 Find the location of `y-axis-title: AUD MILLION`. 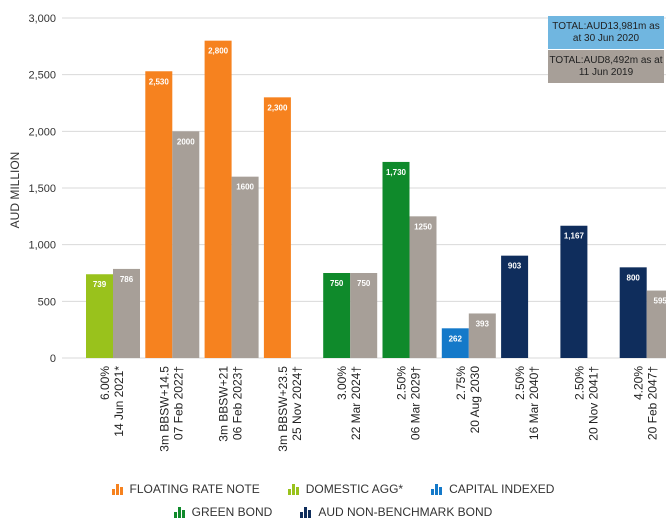

y-axis-title: AUD MILLION is located at coordinates (15, 190).